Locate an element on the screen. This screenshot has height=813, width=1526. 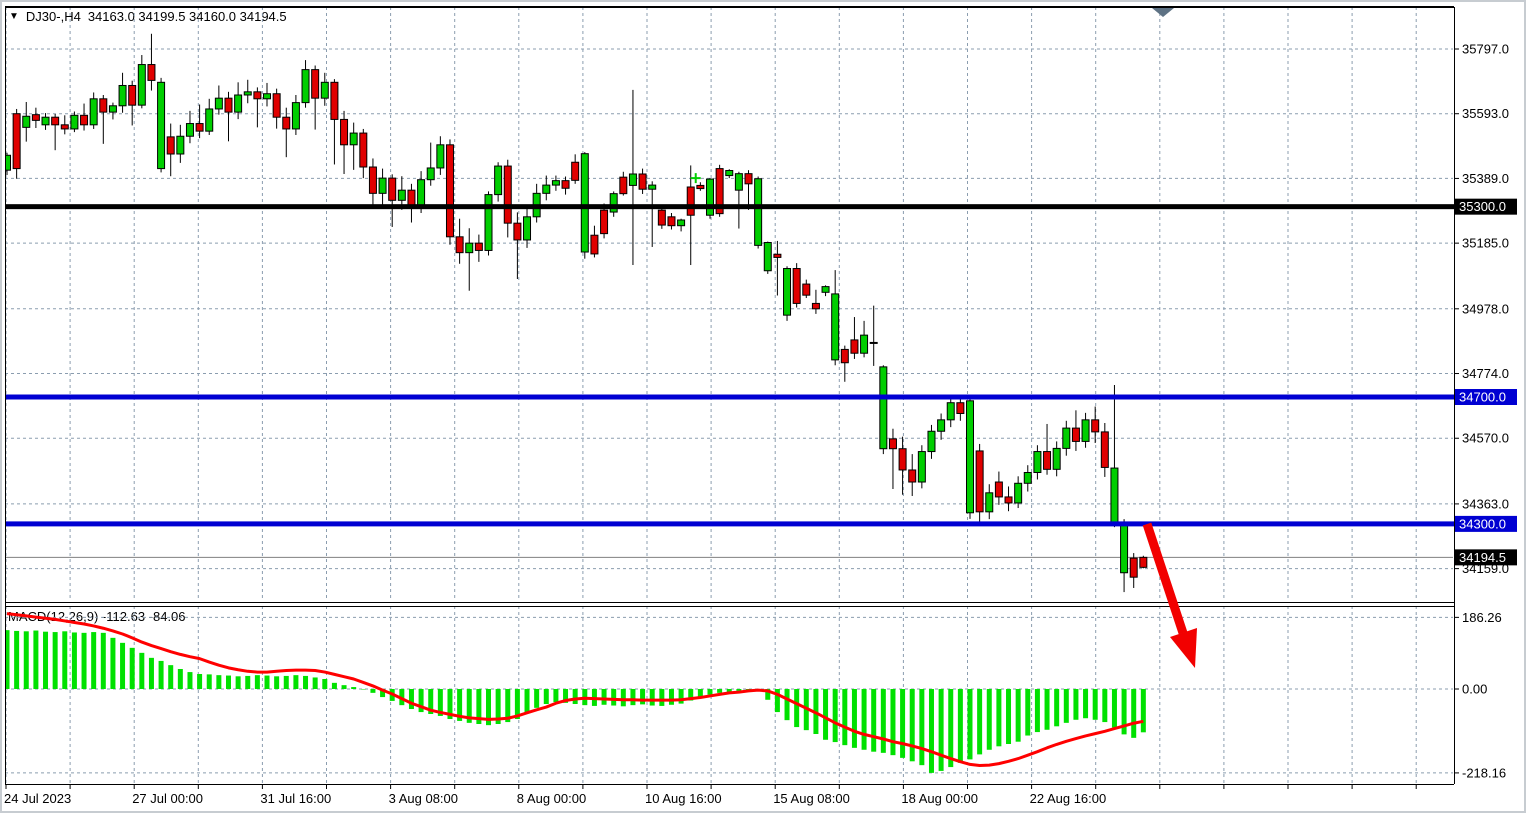
hline-34300.0 is located at coordinates (729, 524).